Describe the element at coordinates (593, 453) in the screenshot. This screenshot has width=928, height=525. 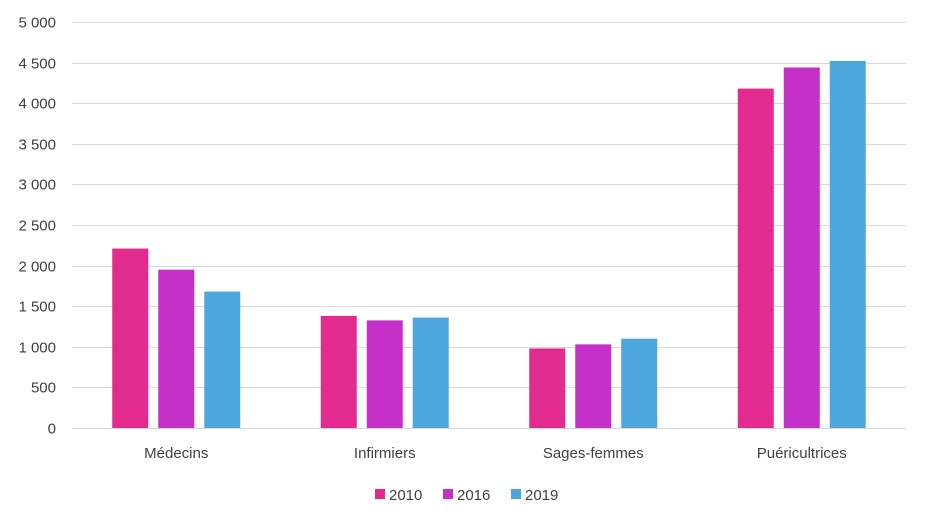
I see `x-category-label: Sages-femmes` at that location.